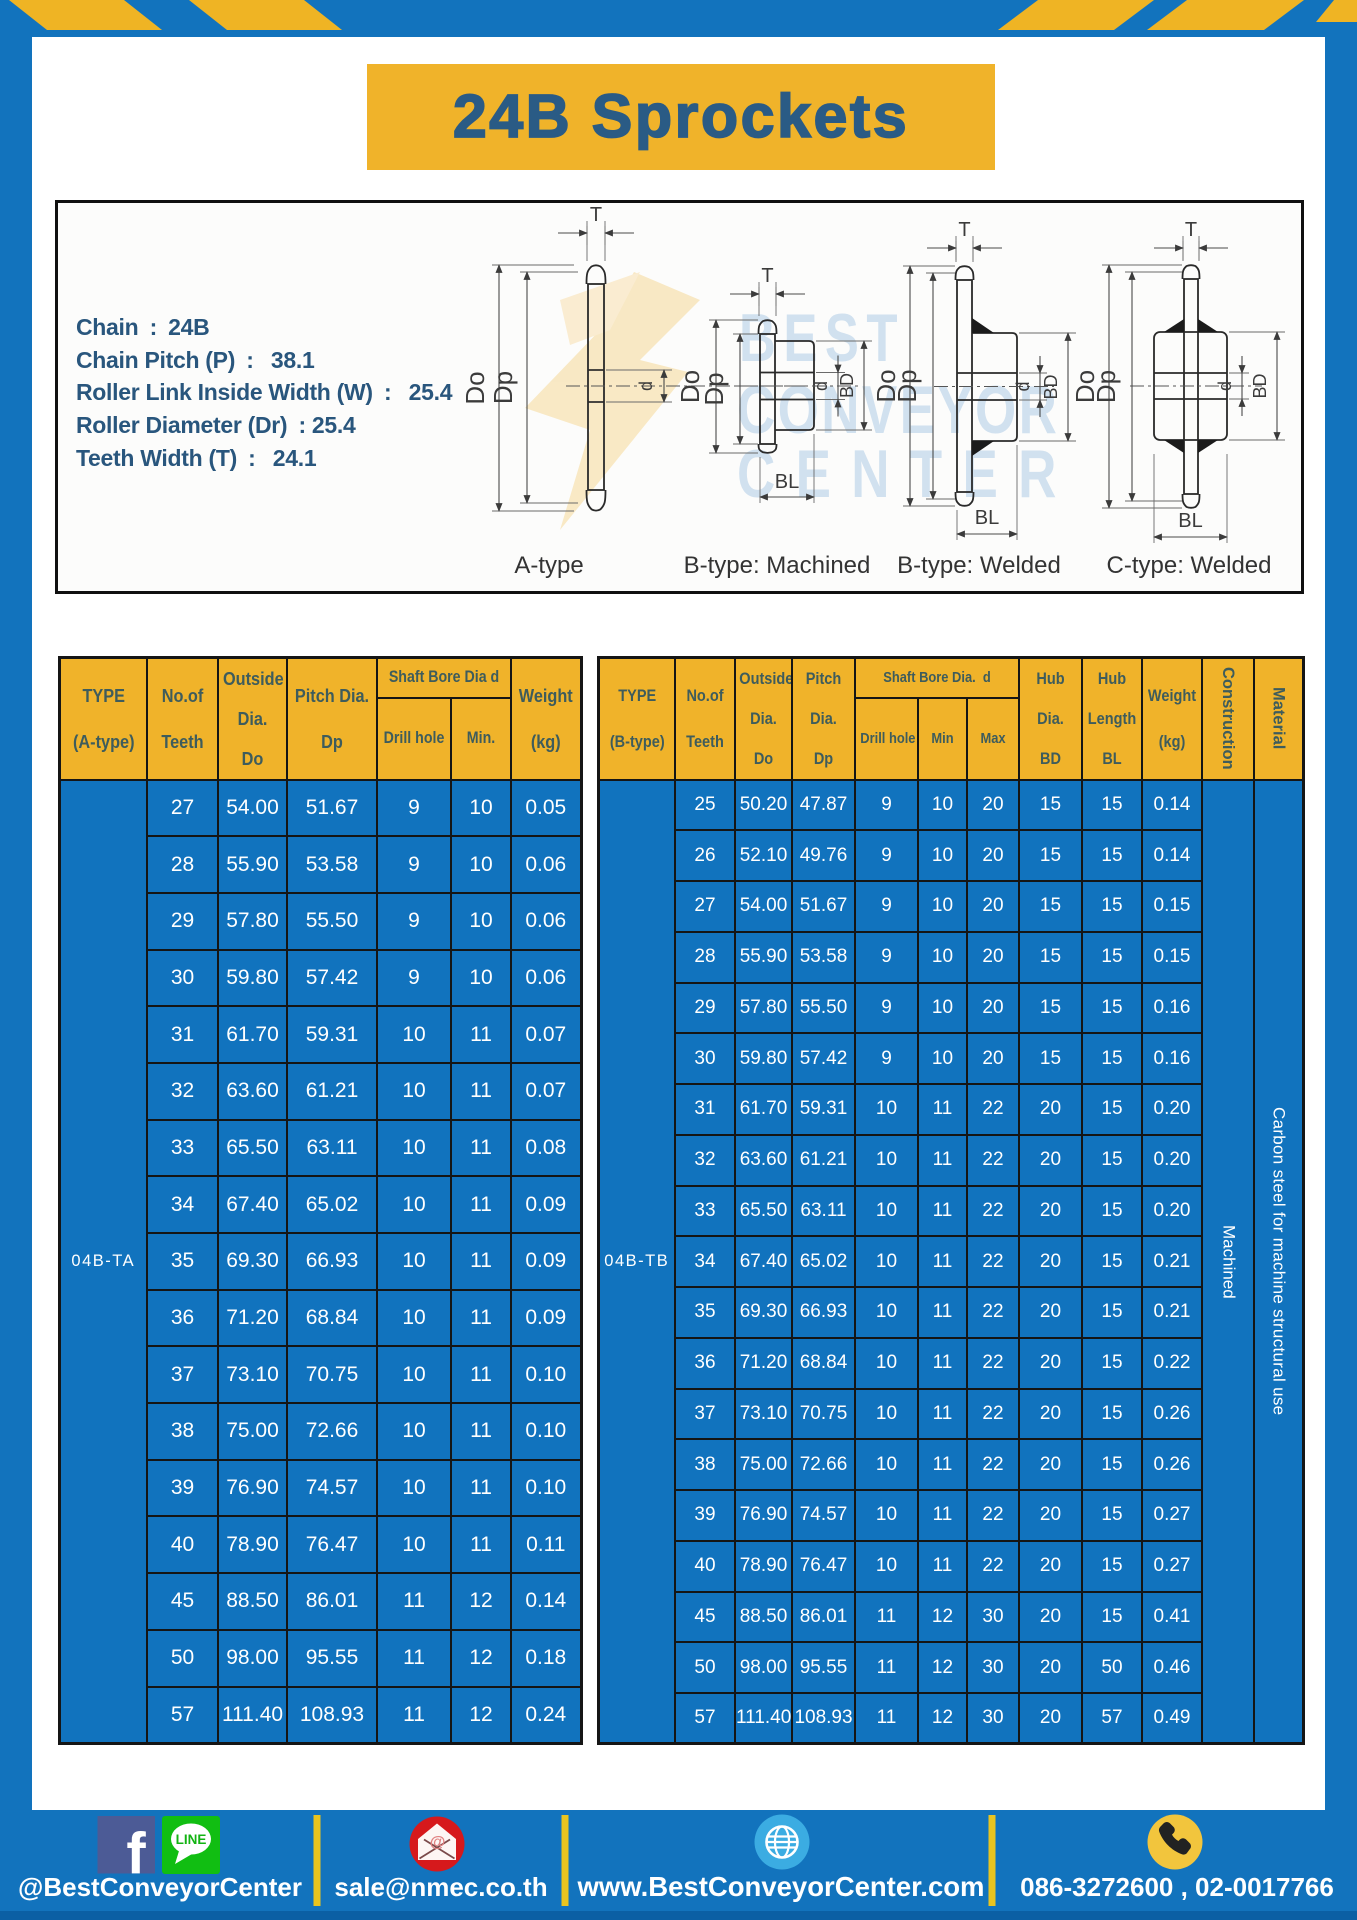 Image resolution: width=1357 pixels, height=1920 pixels. What do you see at coordinates (191, 1839) in the screenshot?
I see `svg-text: LINE` at bounding box center [191, 1839].